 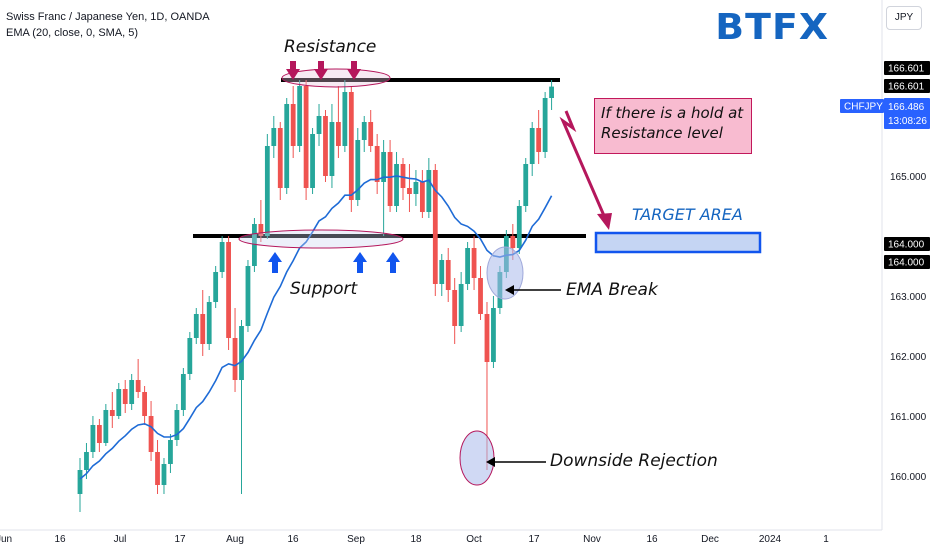 What do you see at coordinates (908, 297) in the screenshot?
I see `y-tick-label: 163.000` at bounding box center [908, 297].